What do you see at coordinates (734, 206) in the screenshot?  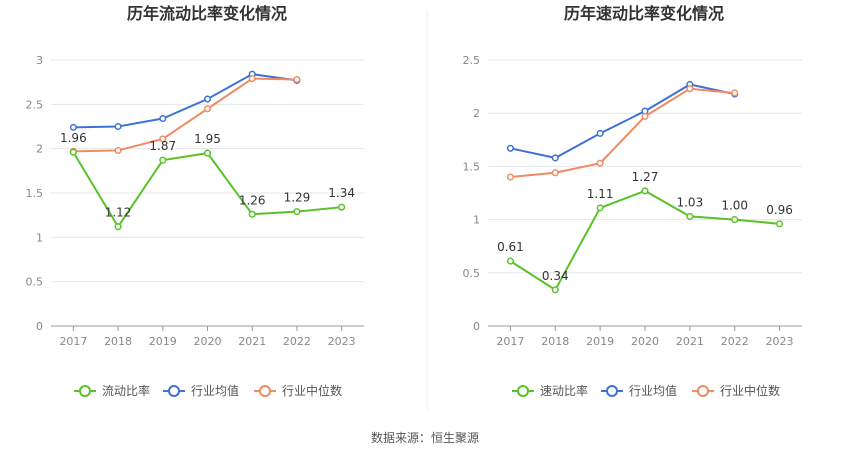 I see `data-label: 1.00` at bounding box center [734, 206].